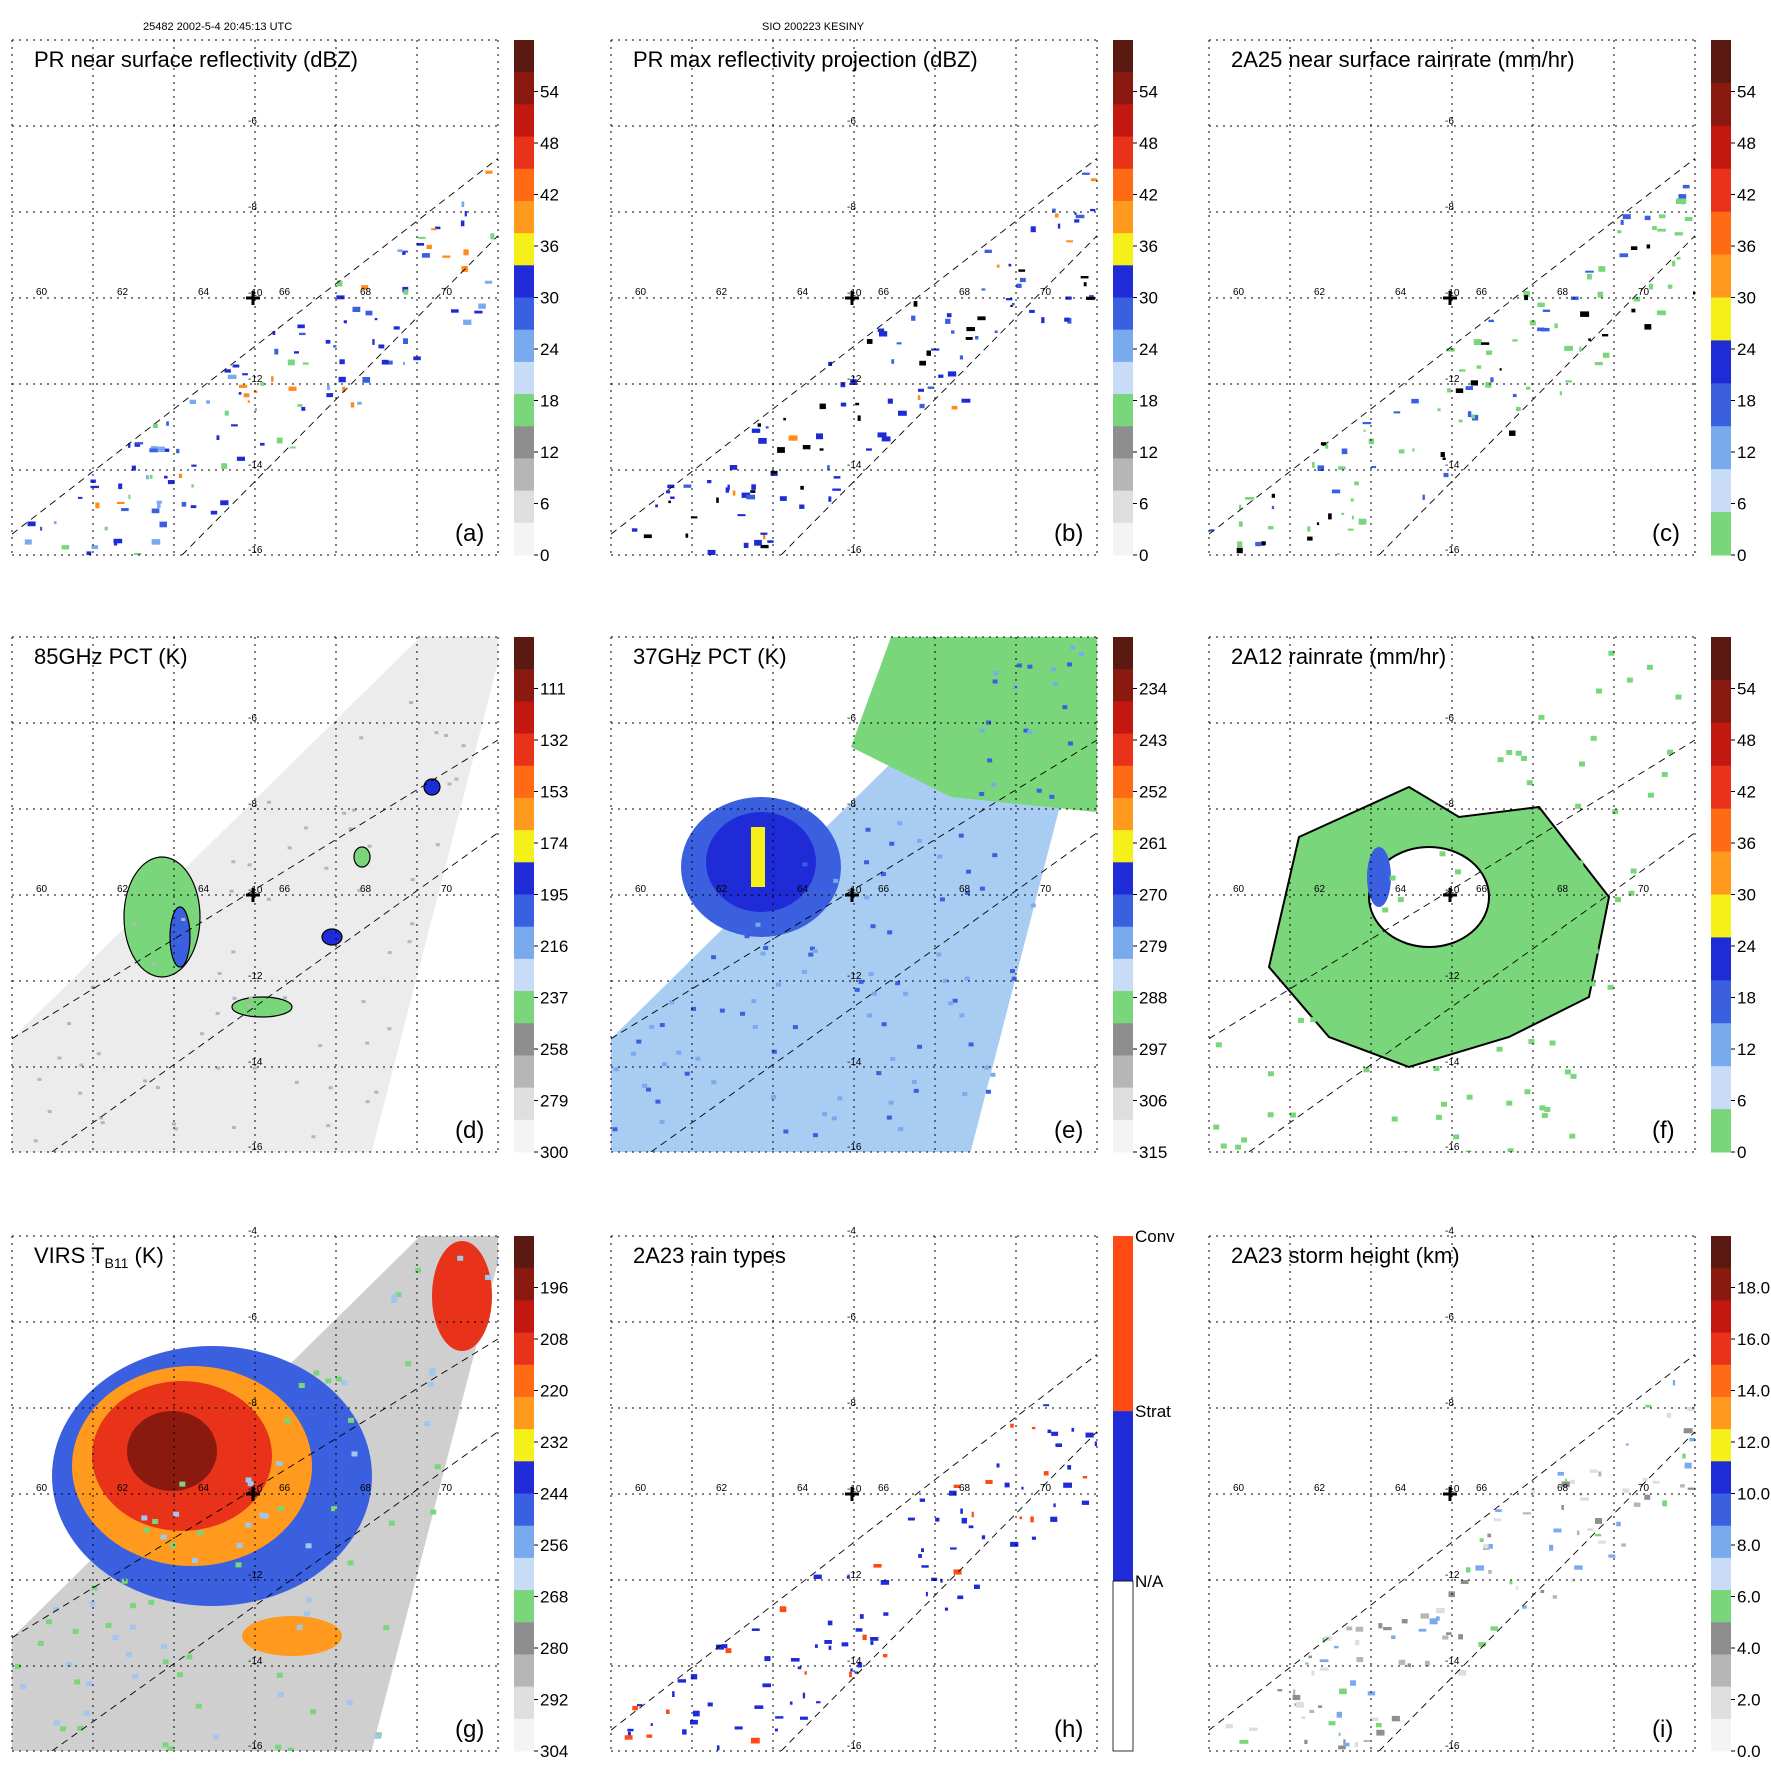 Image resolution: width=1771 pixels, height=1771 pixels. What do you see at coordinates (554, 843) in the screenshot?
I see `colorbar-tick-d-3: 174` at bounding box center [554, 843].